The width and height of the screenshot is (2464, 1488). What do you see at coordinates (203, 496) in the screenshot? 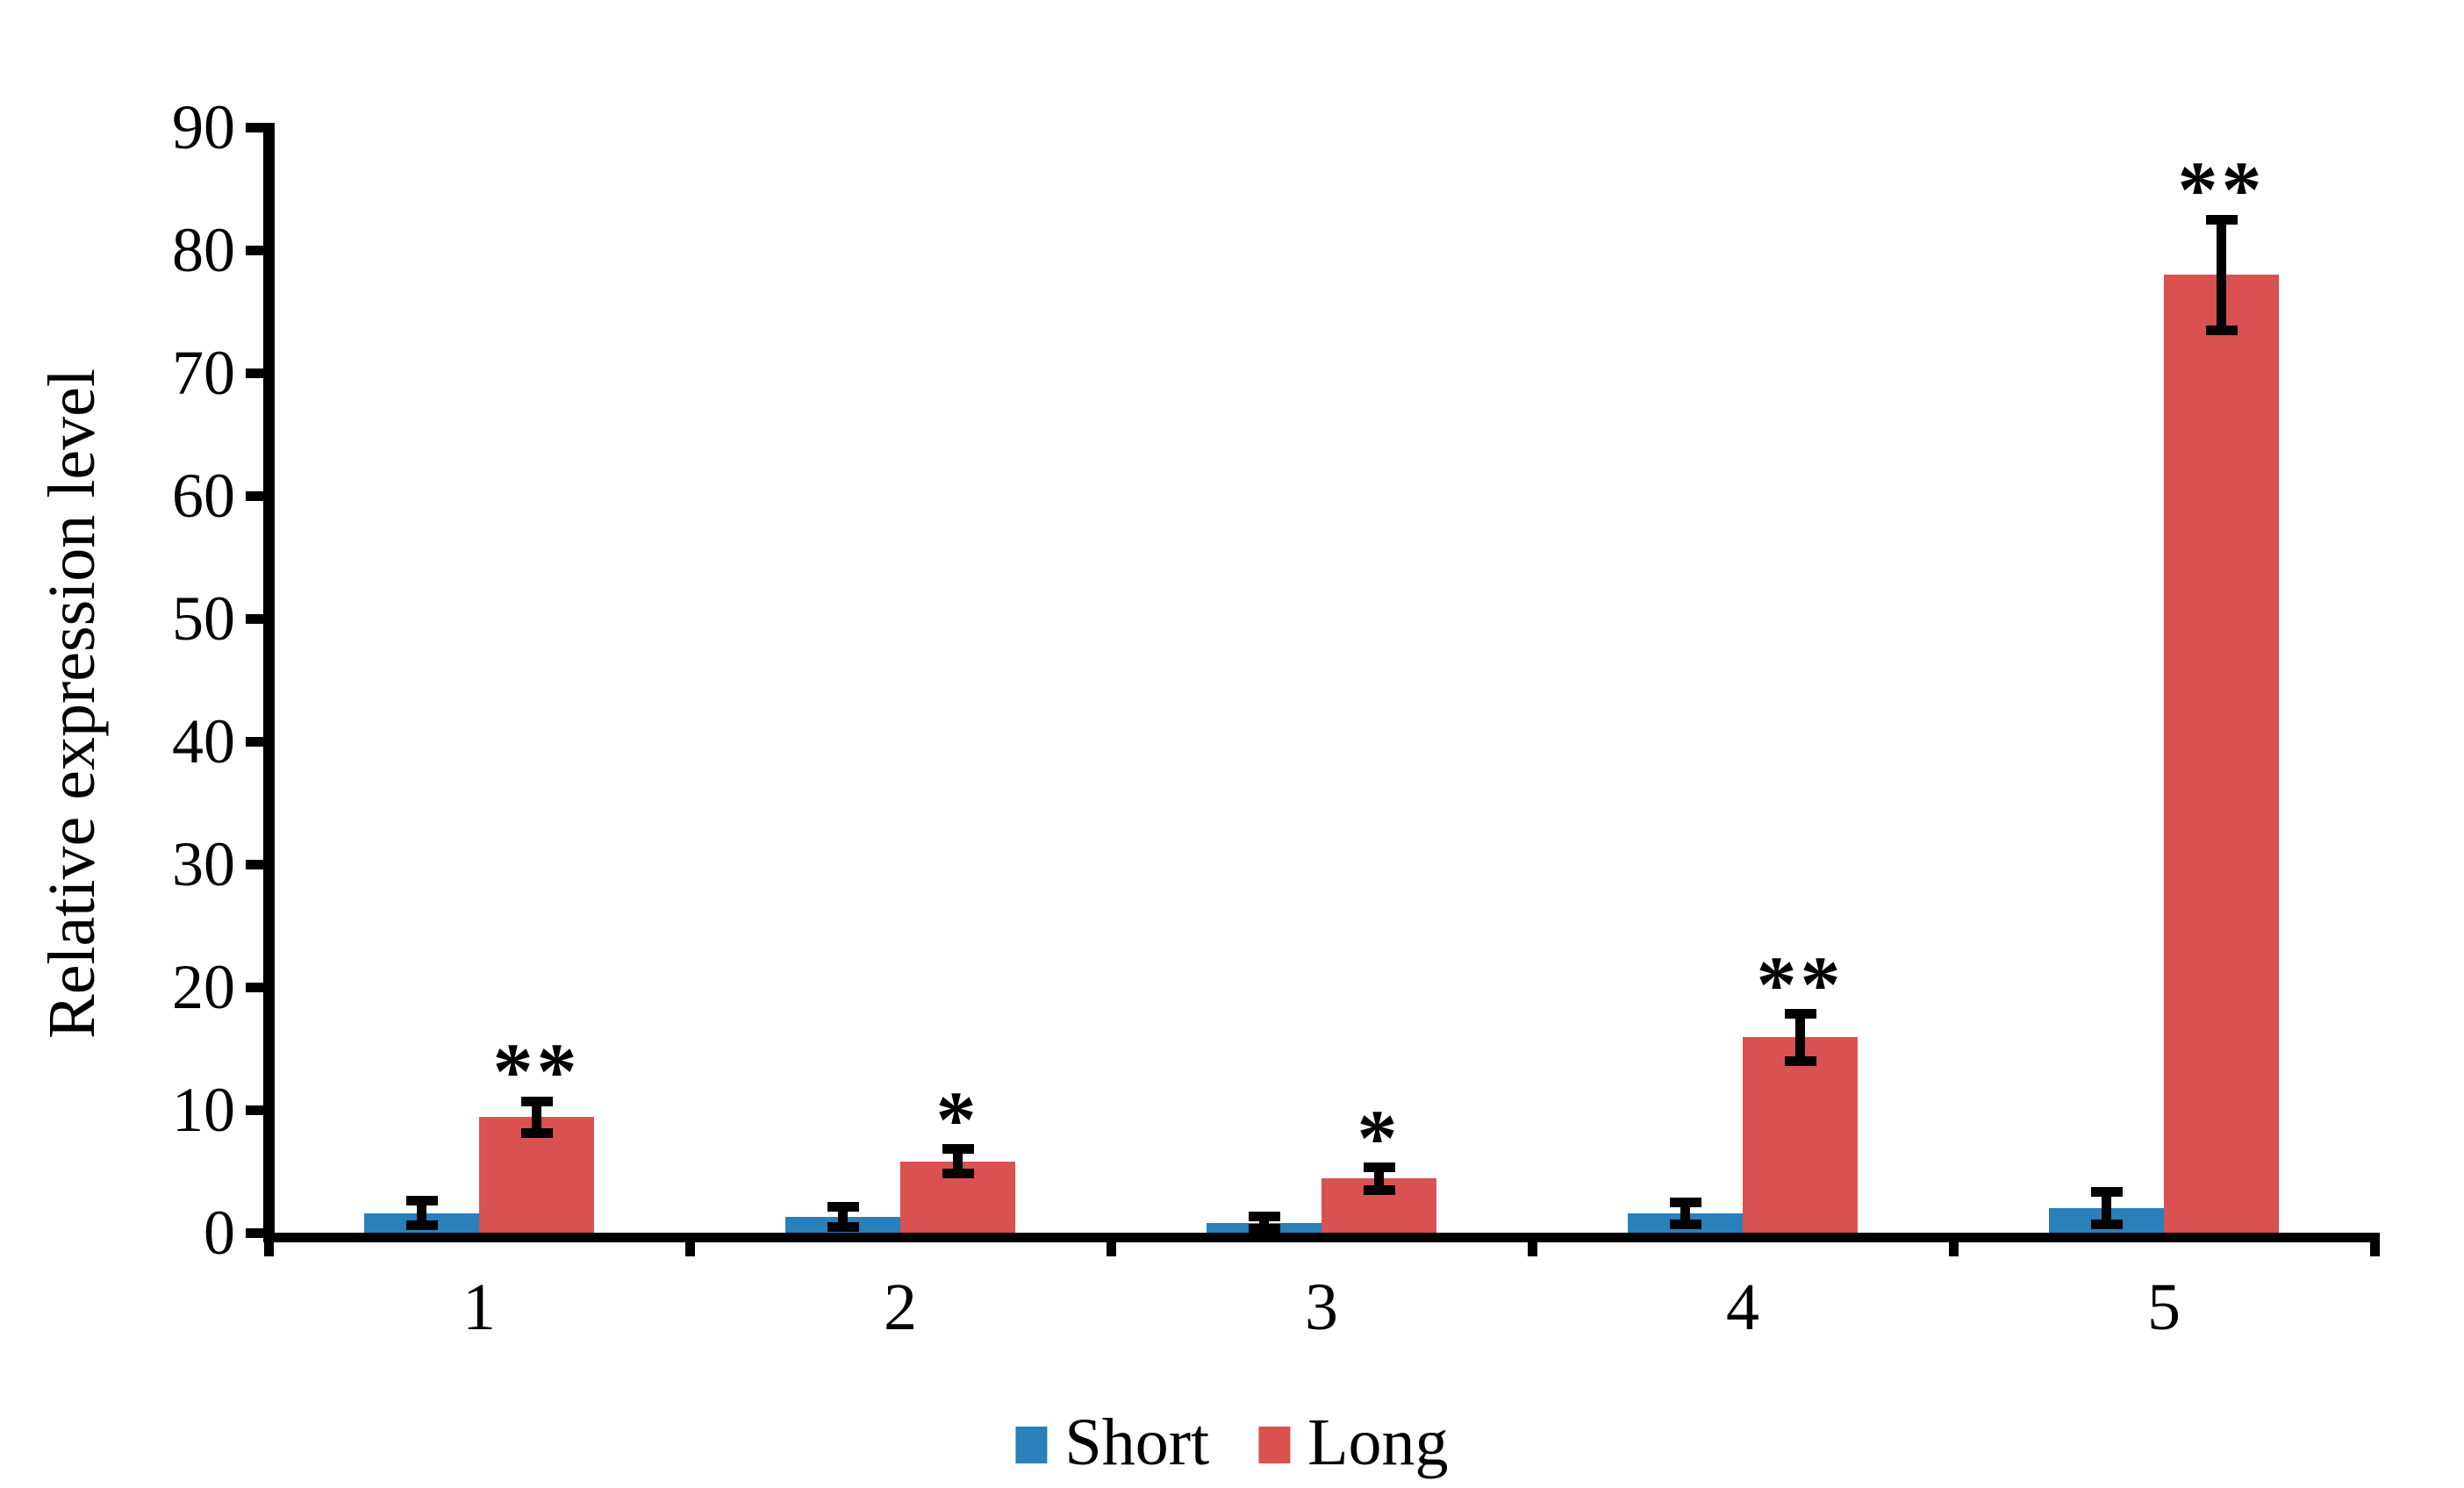
I see `y-tick-label: 60` at bounding box center [203, 496].